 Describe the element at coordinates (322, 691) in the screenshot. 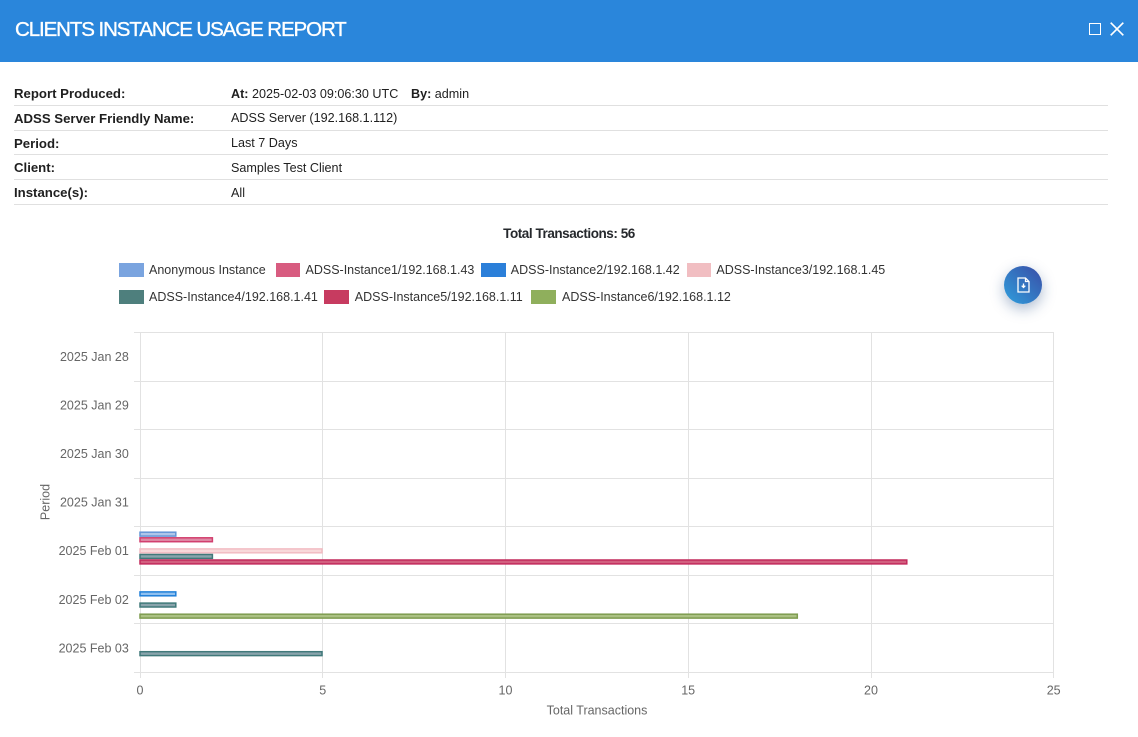

I see `svg-text: 5` at that location.